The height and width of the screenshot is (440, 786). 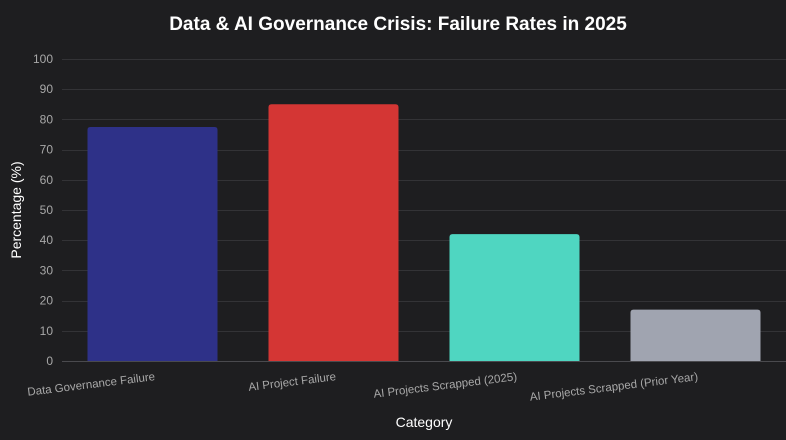 I want to click on y-tick-label: 60, so click(x=47, y=180).